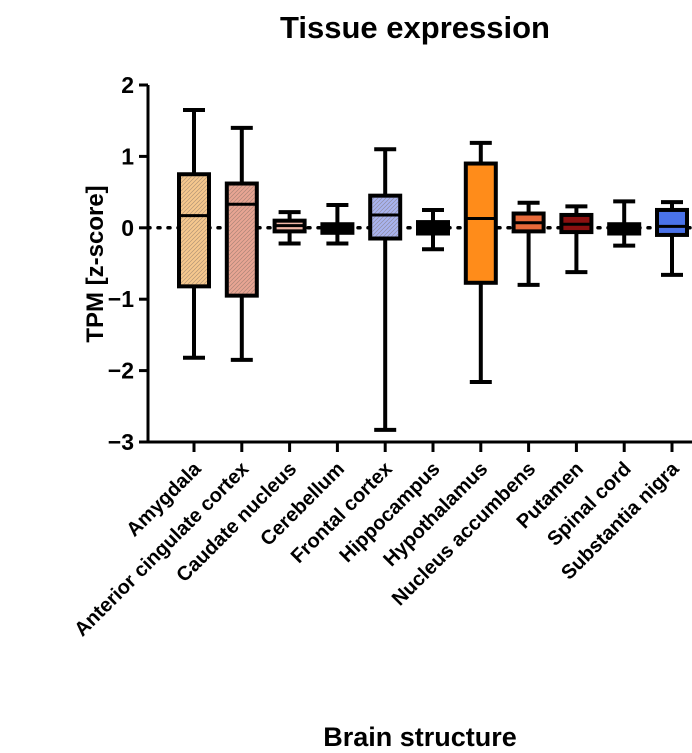 This screenshot has width=692, height=753. What do you see at coordinates (420, 737) in the screenshot?
I see `x-axis-label: Brain structure` at bounding box center [420, 737].